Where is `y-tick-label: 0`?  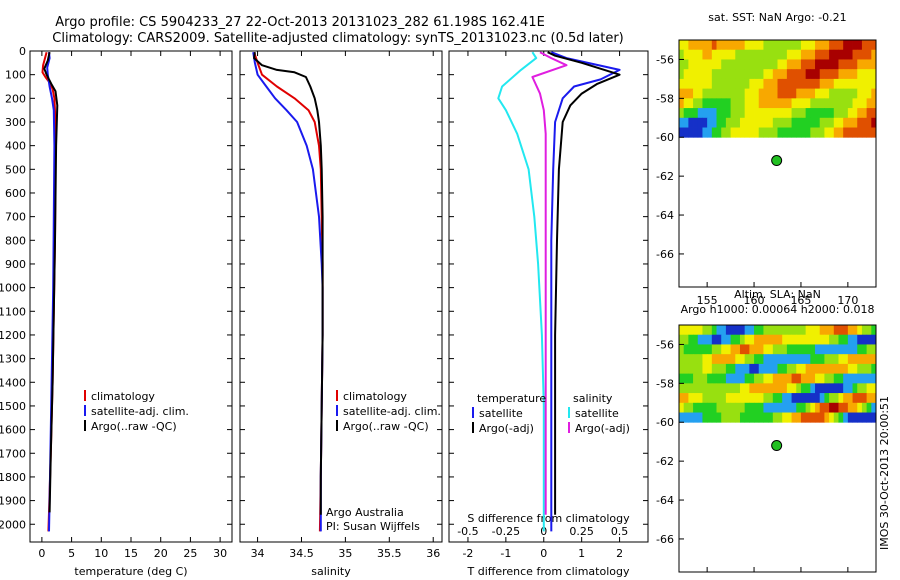 y-tick-label: 0 is located at coordinates (22, 51).